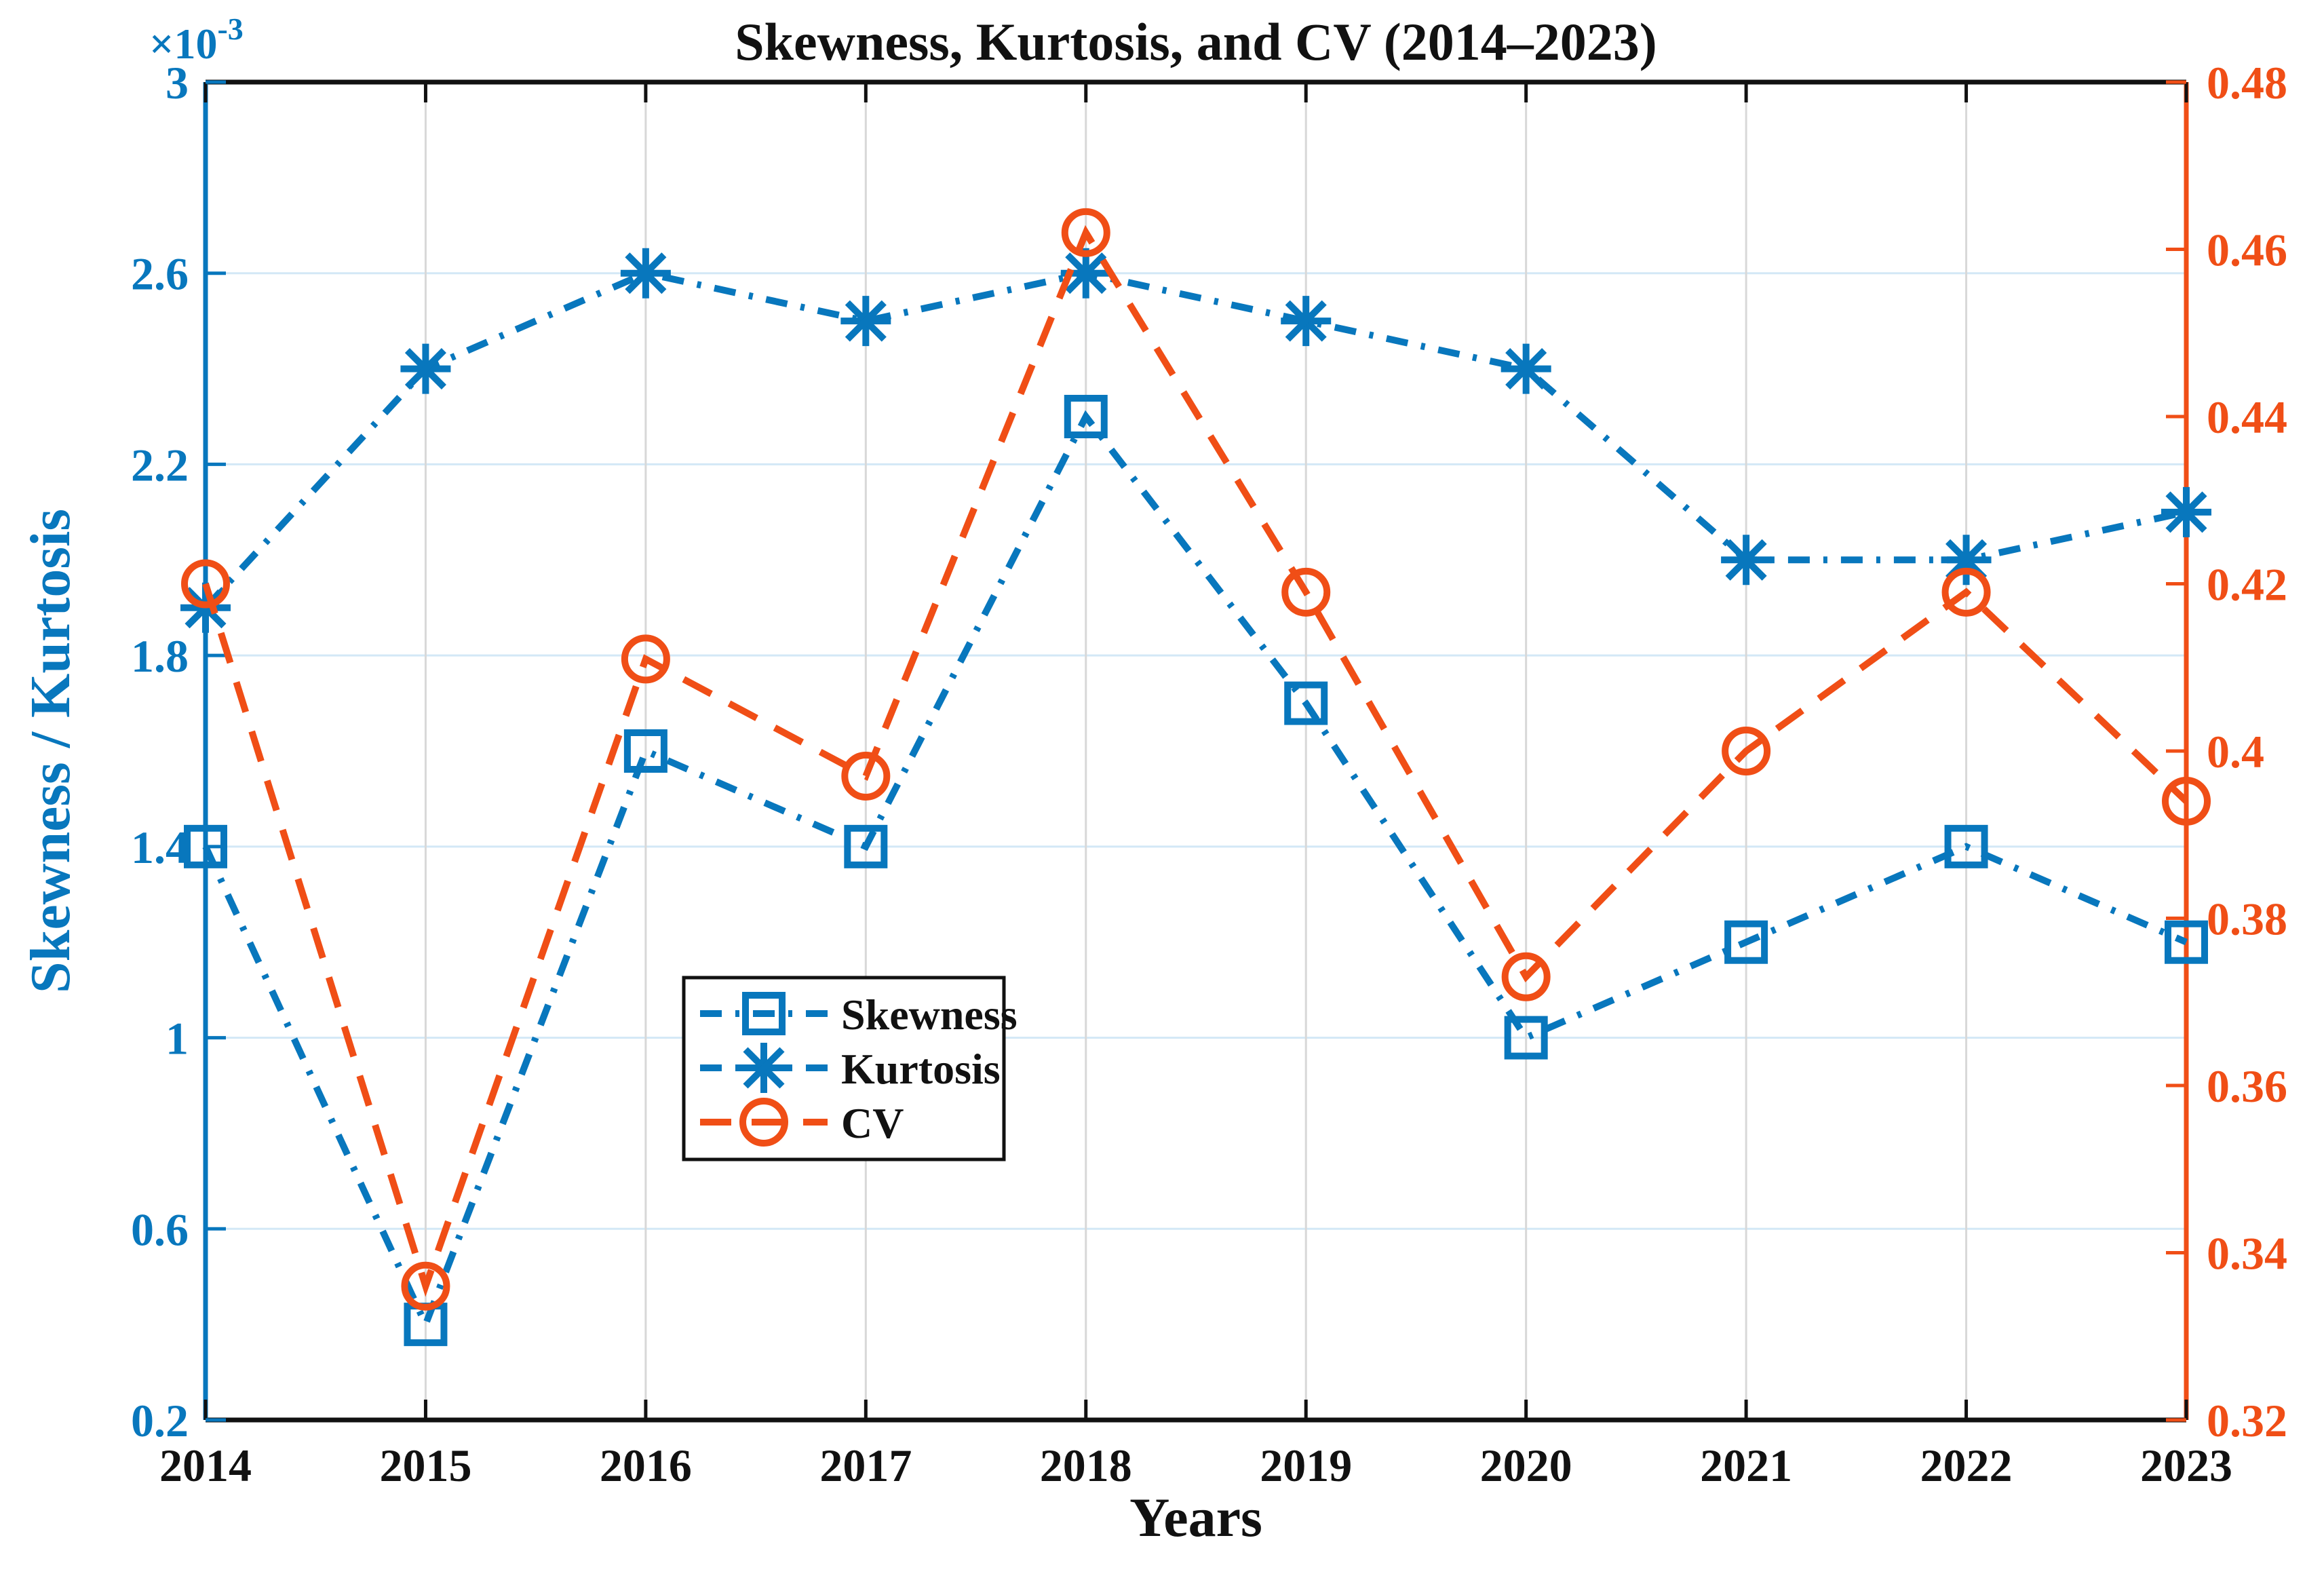 The image size is (2324, 1576). Describe the element at coordinates (2247, 585) in the screenshot. I see `y-right-tick-label: 0.42` at that location.